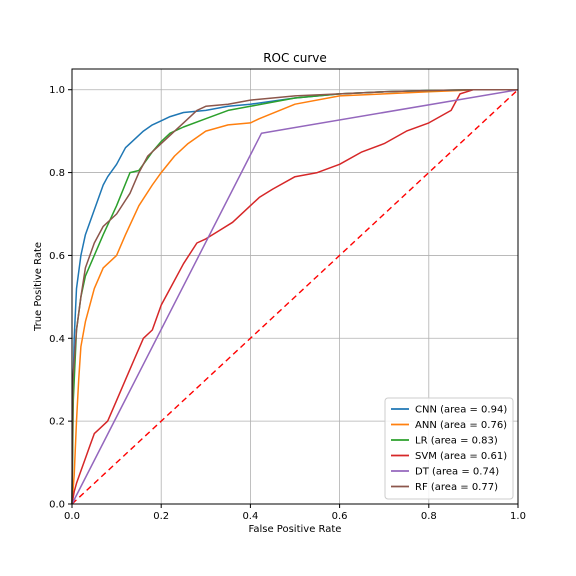 The image size is (576, 576). What do you see at coordinates (57, 256) in the screenshot?
I see `y-tick-label: 0.6` at bounding box center [57, 256].